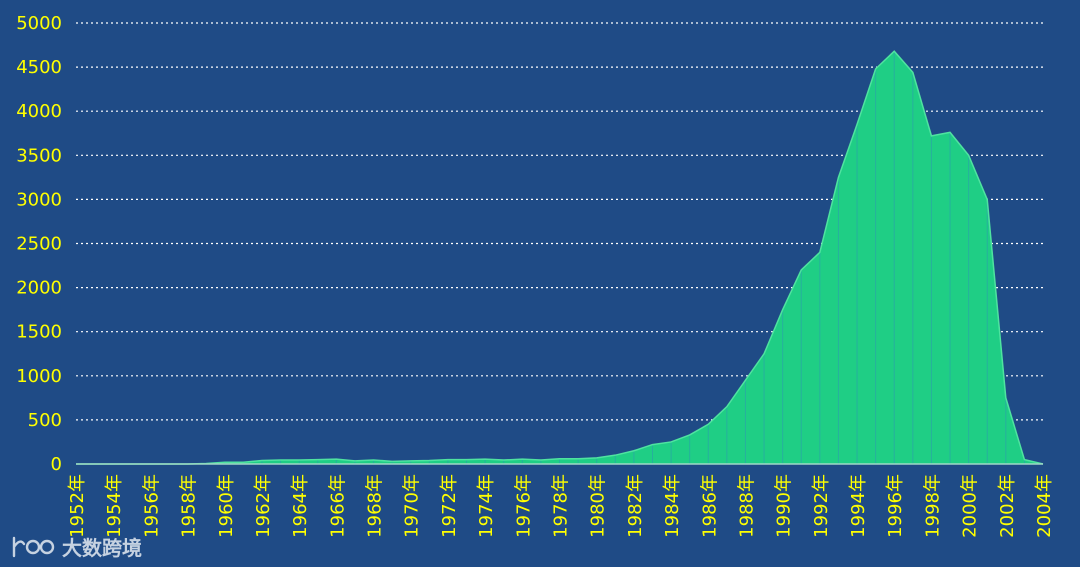 This screenshot has height=567, width=1080. I want to click on x-tick-label: 1996年, so click(895, 506).